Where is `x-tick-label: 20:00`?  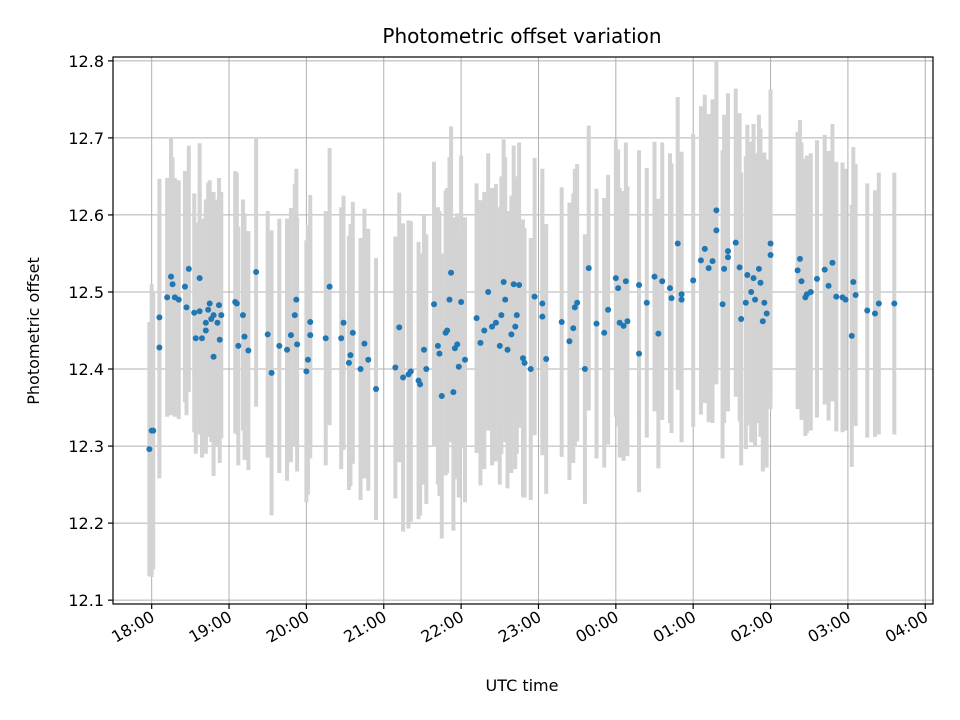 x-tick-label: 20:00 is located at coordinates (287, 627).